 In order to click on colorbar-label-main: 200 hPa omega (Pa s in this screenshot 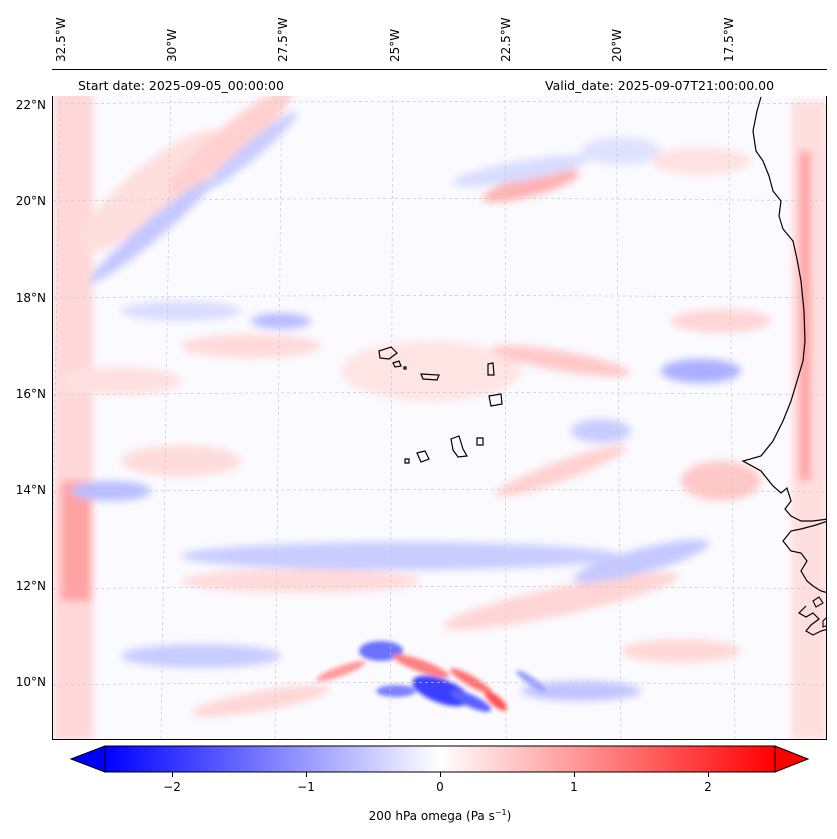, I will do `click(431, 816)`.